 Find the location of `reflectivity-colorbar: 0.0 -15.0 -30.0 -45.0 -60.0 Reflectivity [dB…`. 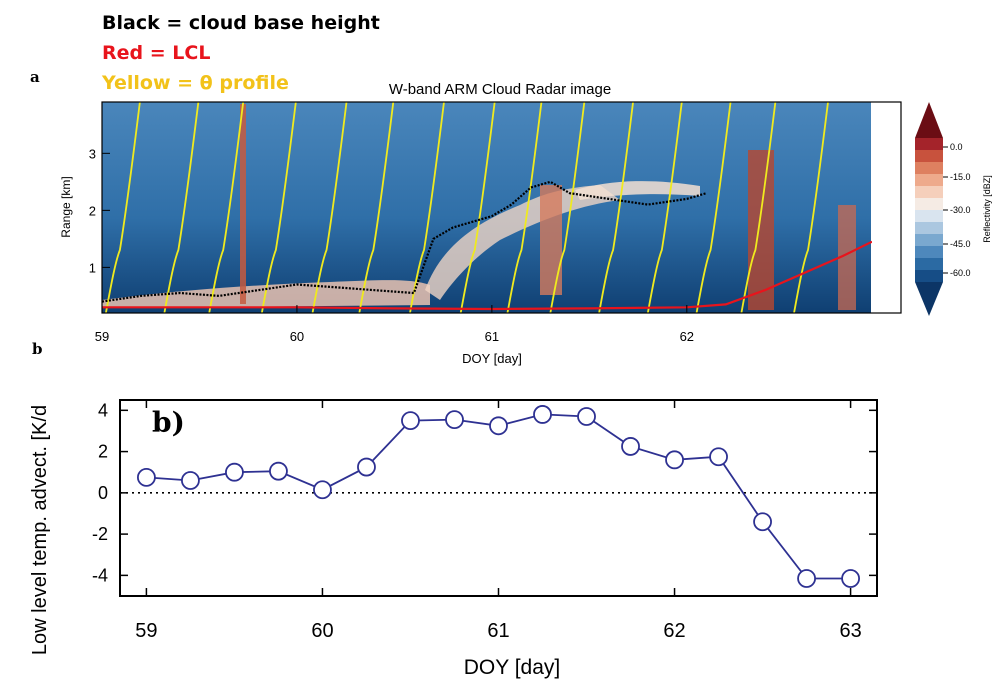

reflectivity-colorbar: 0.0 -15.0 -30.0 -45.0 -60.0 Reflectivity [dB… is located at coordinates (953, 209).